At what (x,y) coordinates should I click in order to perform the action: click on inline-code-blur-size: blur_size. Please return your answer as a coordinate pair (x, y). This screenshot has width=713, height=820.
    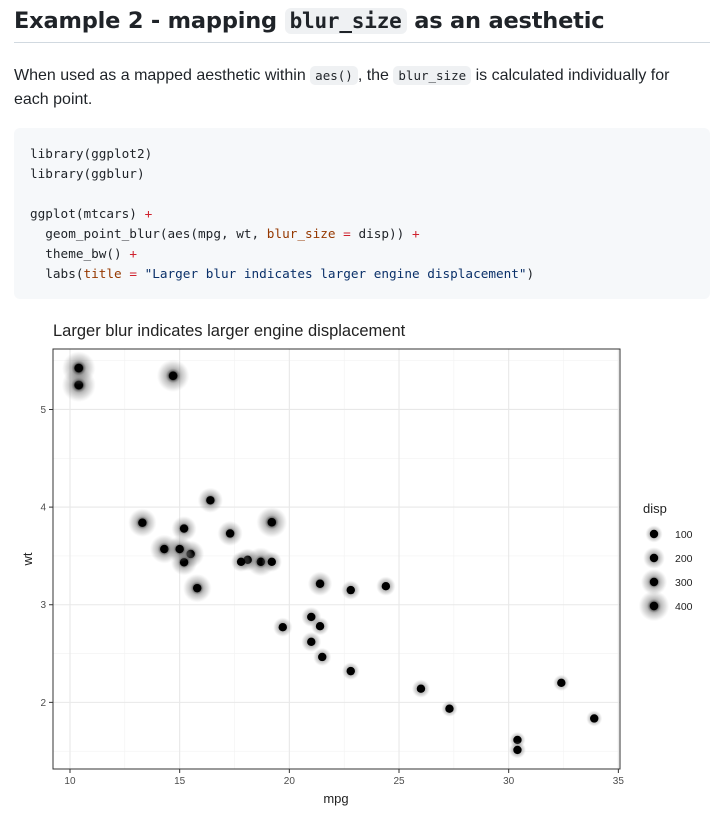
    Looking at the image, I should click on (432, 75).